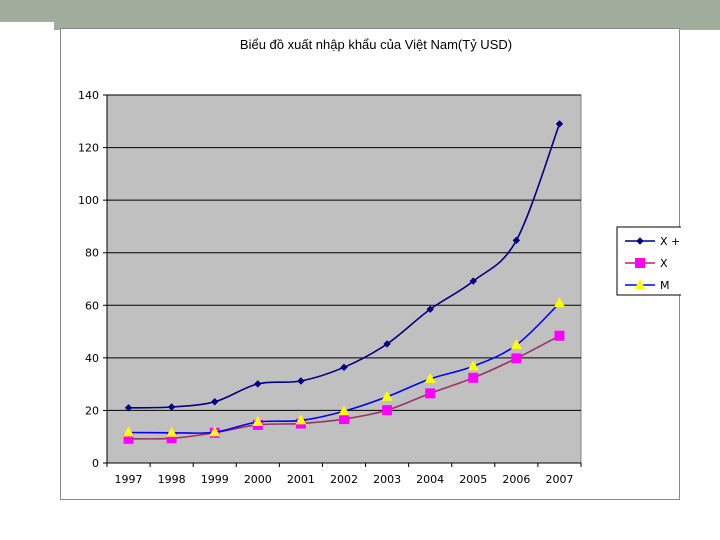 The image size is (720, 540). I want to click on y-tick-label: 60, so click(92, 305).